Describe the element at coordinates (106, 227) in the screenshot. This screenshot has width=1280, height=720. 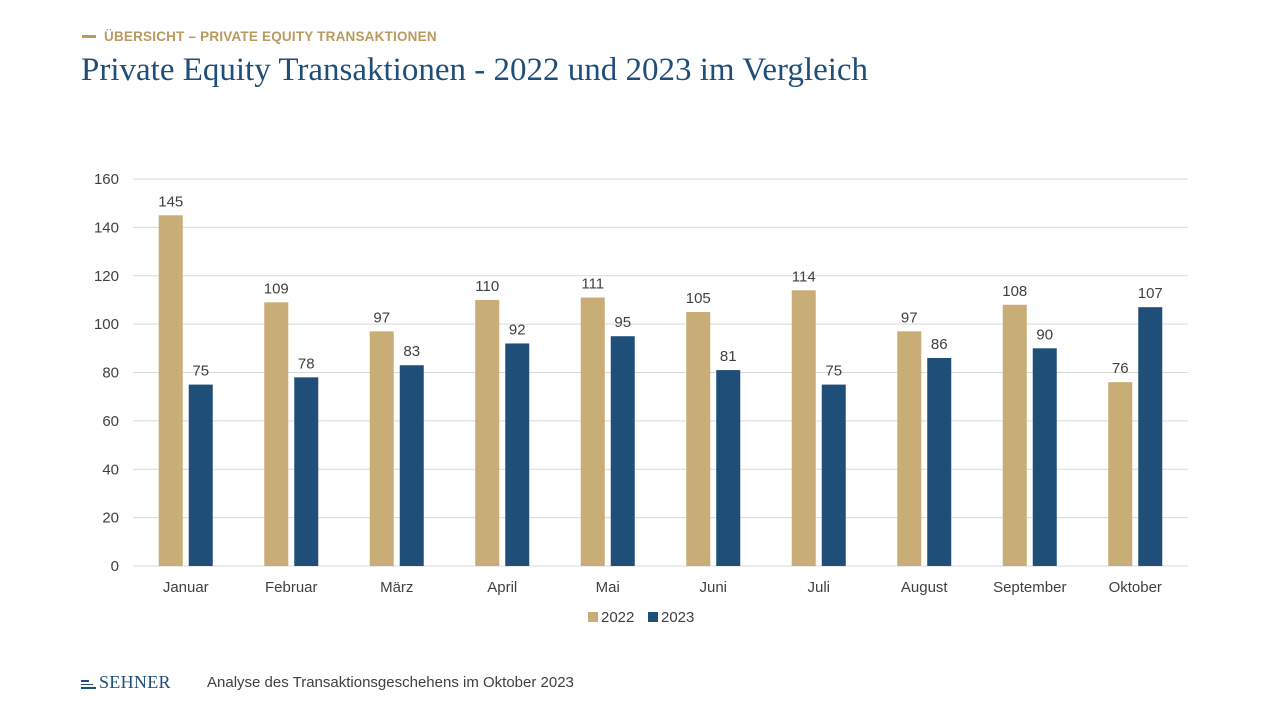
I see `y-tick-label: 140` at that location.